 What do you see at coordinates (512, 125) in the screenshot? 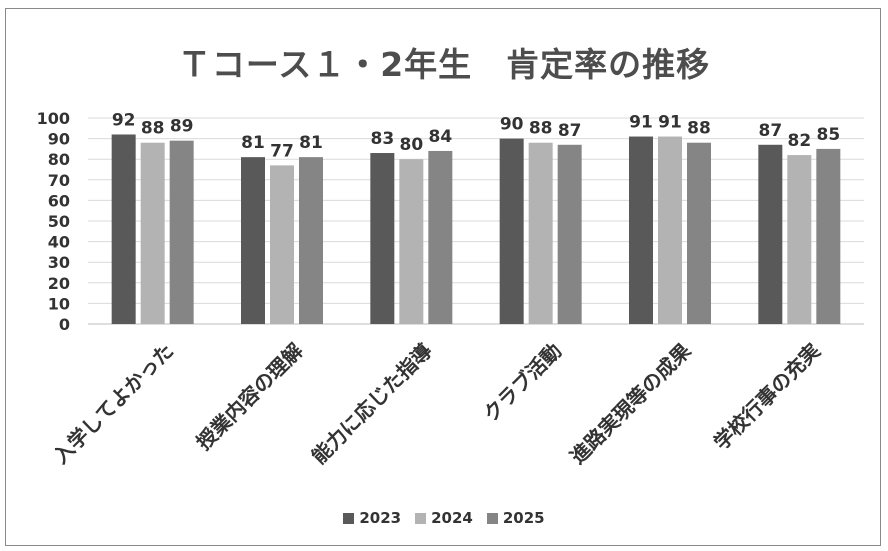
I see `data-label: 90` at bounding box center [512, 125].